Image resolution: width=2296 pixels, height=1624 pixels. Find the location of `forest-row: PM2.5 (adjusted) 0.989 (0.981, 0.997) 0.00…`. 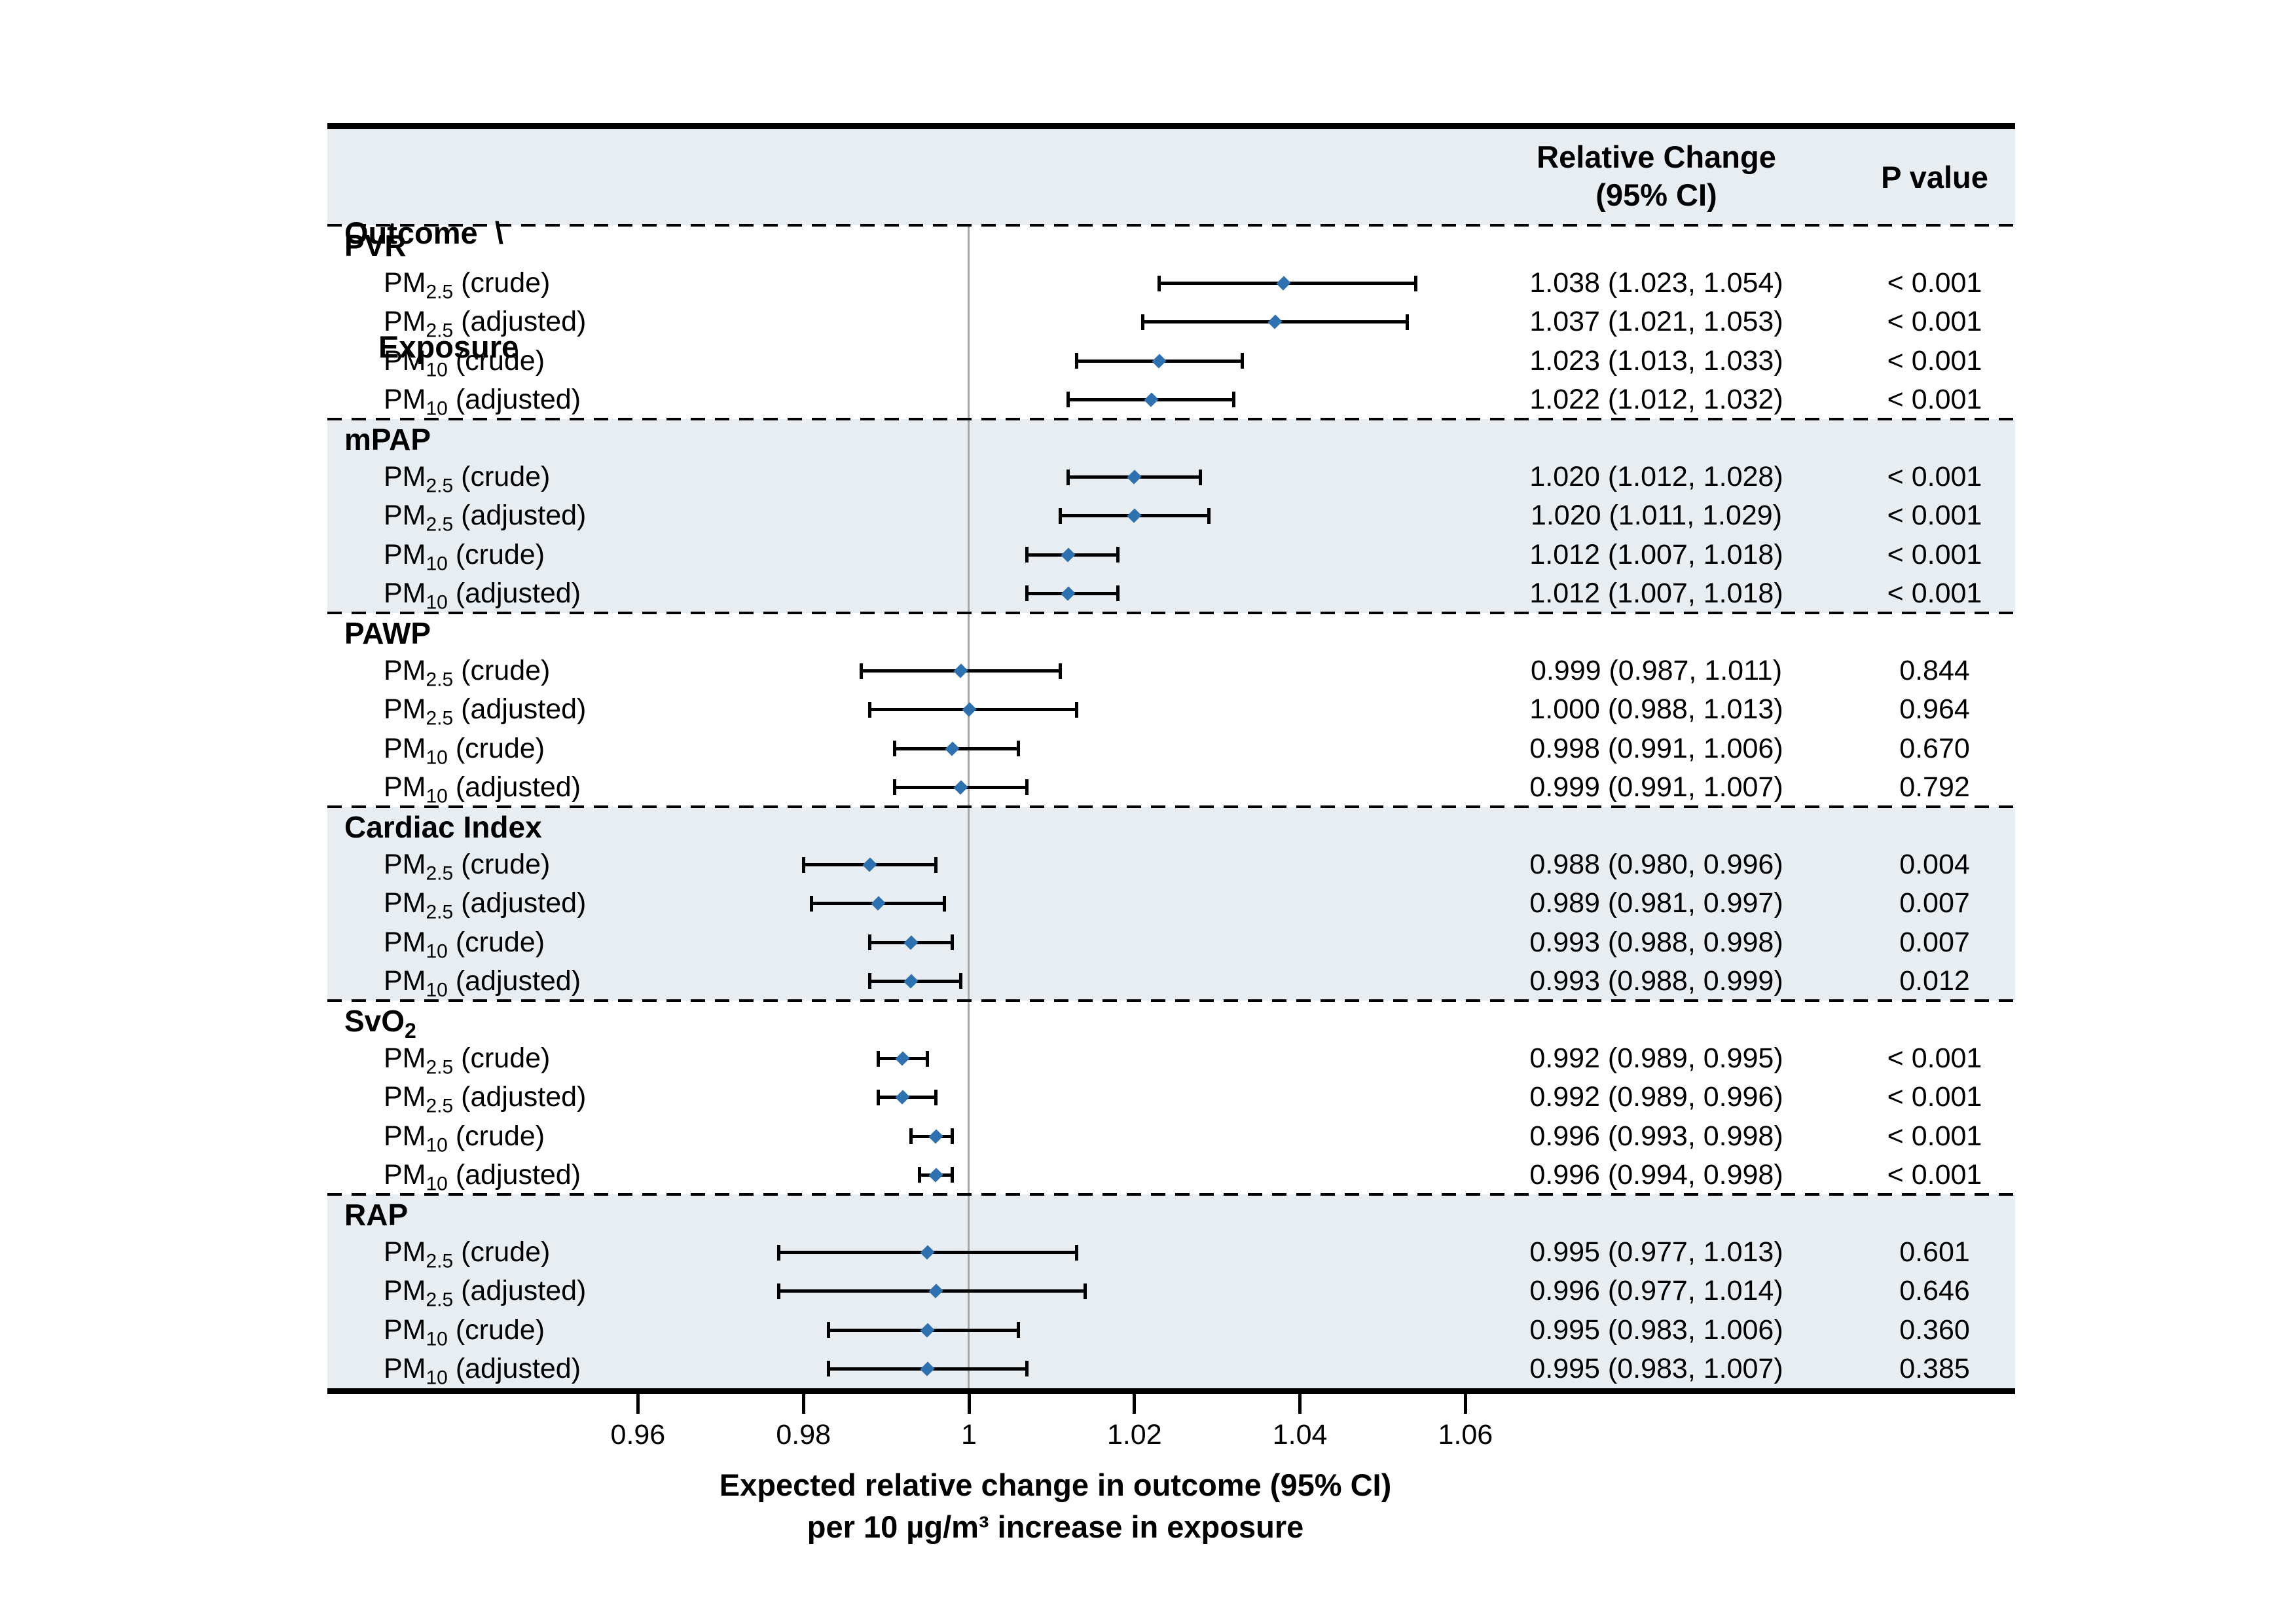

forest-row: PM2.5 (adjusted) 0.989 (0.981, 0.997) 0.00… is located at coordinates (1171, 903).